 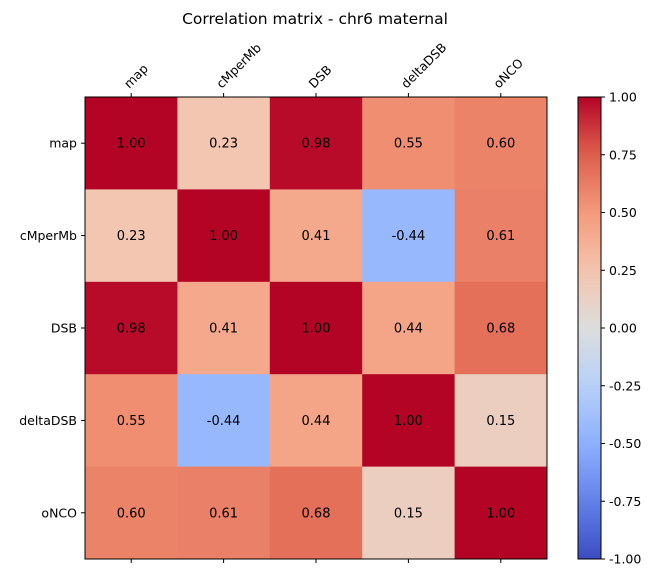 I want to click on colorbar-gradient, so click(x=589, y=328).